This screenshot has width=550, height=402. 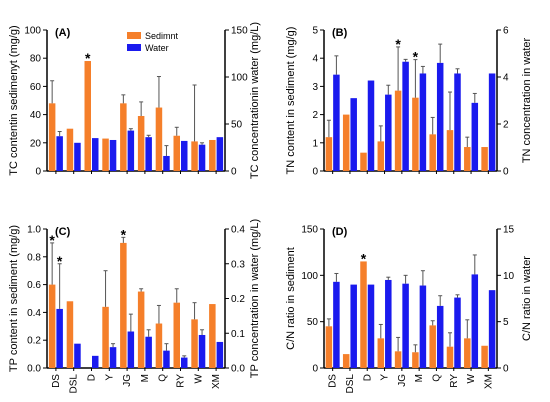 What do you see at coordinates (363, 161) in the screenshot?
I see `bar-sediment-d` at bounding box center [363, 161].